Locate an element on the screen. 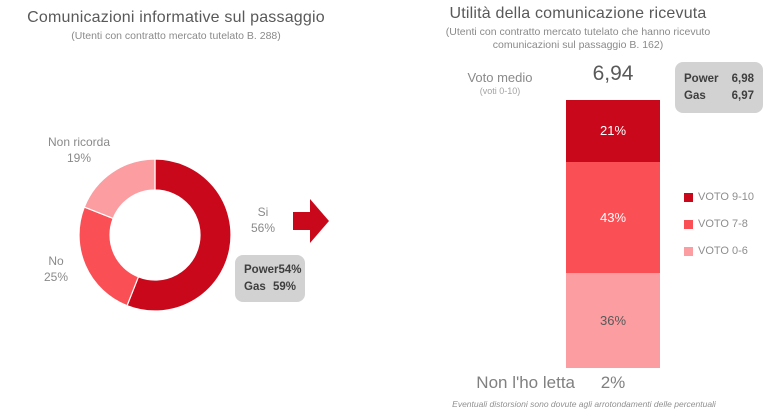 The width and height of the screenshot is (768, 413). donut-label-text: Si is located at coordinates (263, 212).